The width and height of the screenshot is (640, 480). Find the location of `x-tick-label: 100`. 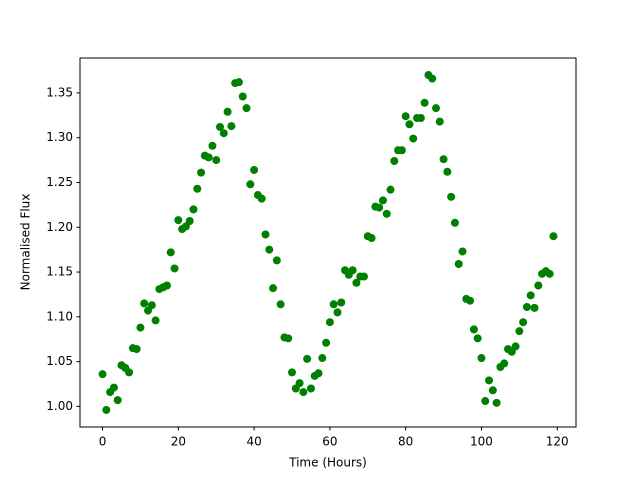

x-tick-label: 100 is located at coordinates (481, 442).